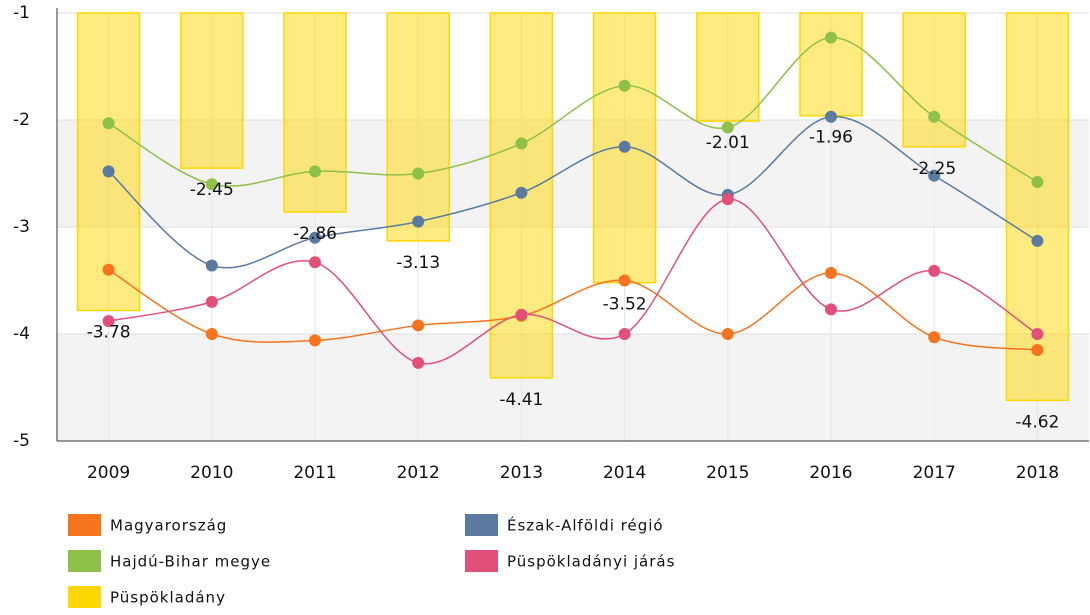 This screenshot has width=1090, height=615. I want to click on x-tick-label: 2013, so click(521, 473).